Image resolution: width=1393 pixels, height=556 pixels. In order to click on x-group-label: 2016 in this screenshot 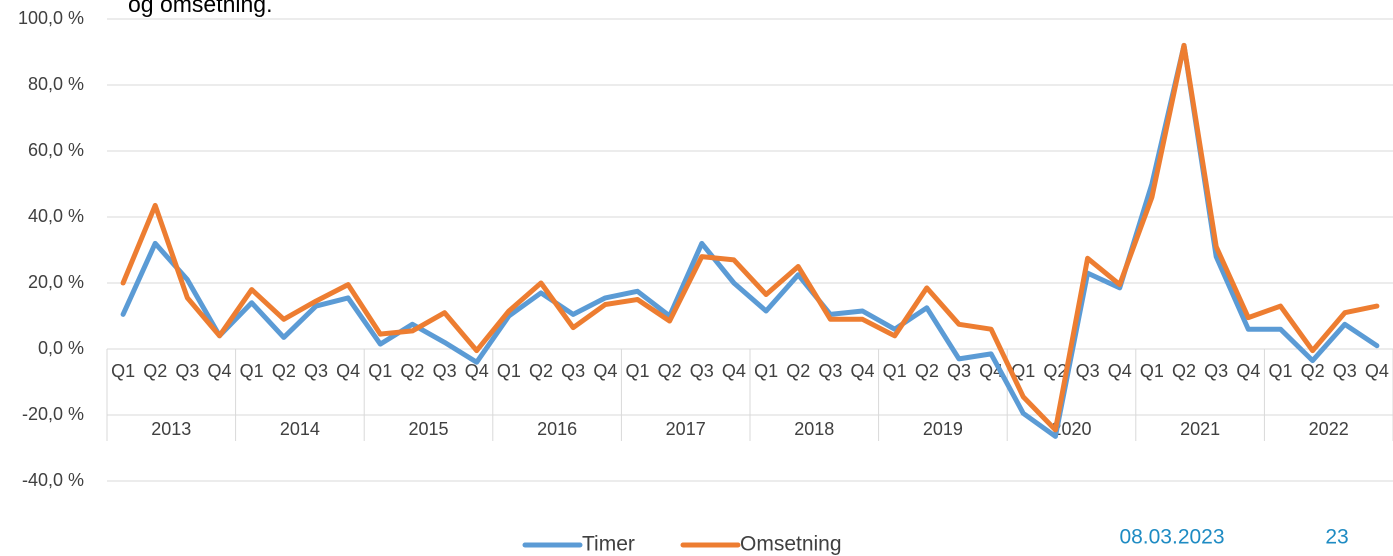, I will do `click(557, 429)`.